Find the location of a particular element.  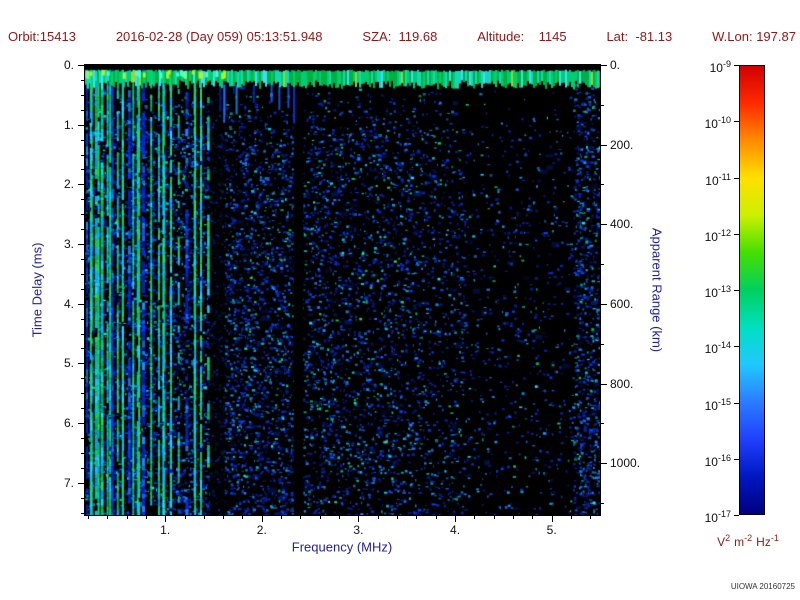

colorbar is located at coordinates (752, 290).